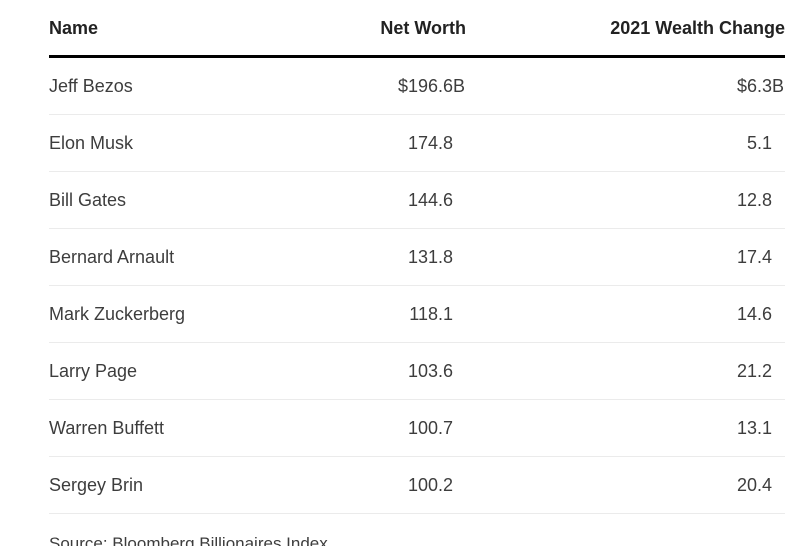 The width and height of the screenshot is (804, 546). I want to click on table-row: Larry Page 103.6 21.2, so click(417, 371).